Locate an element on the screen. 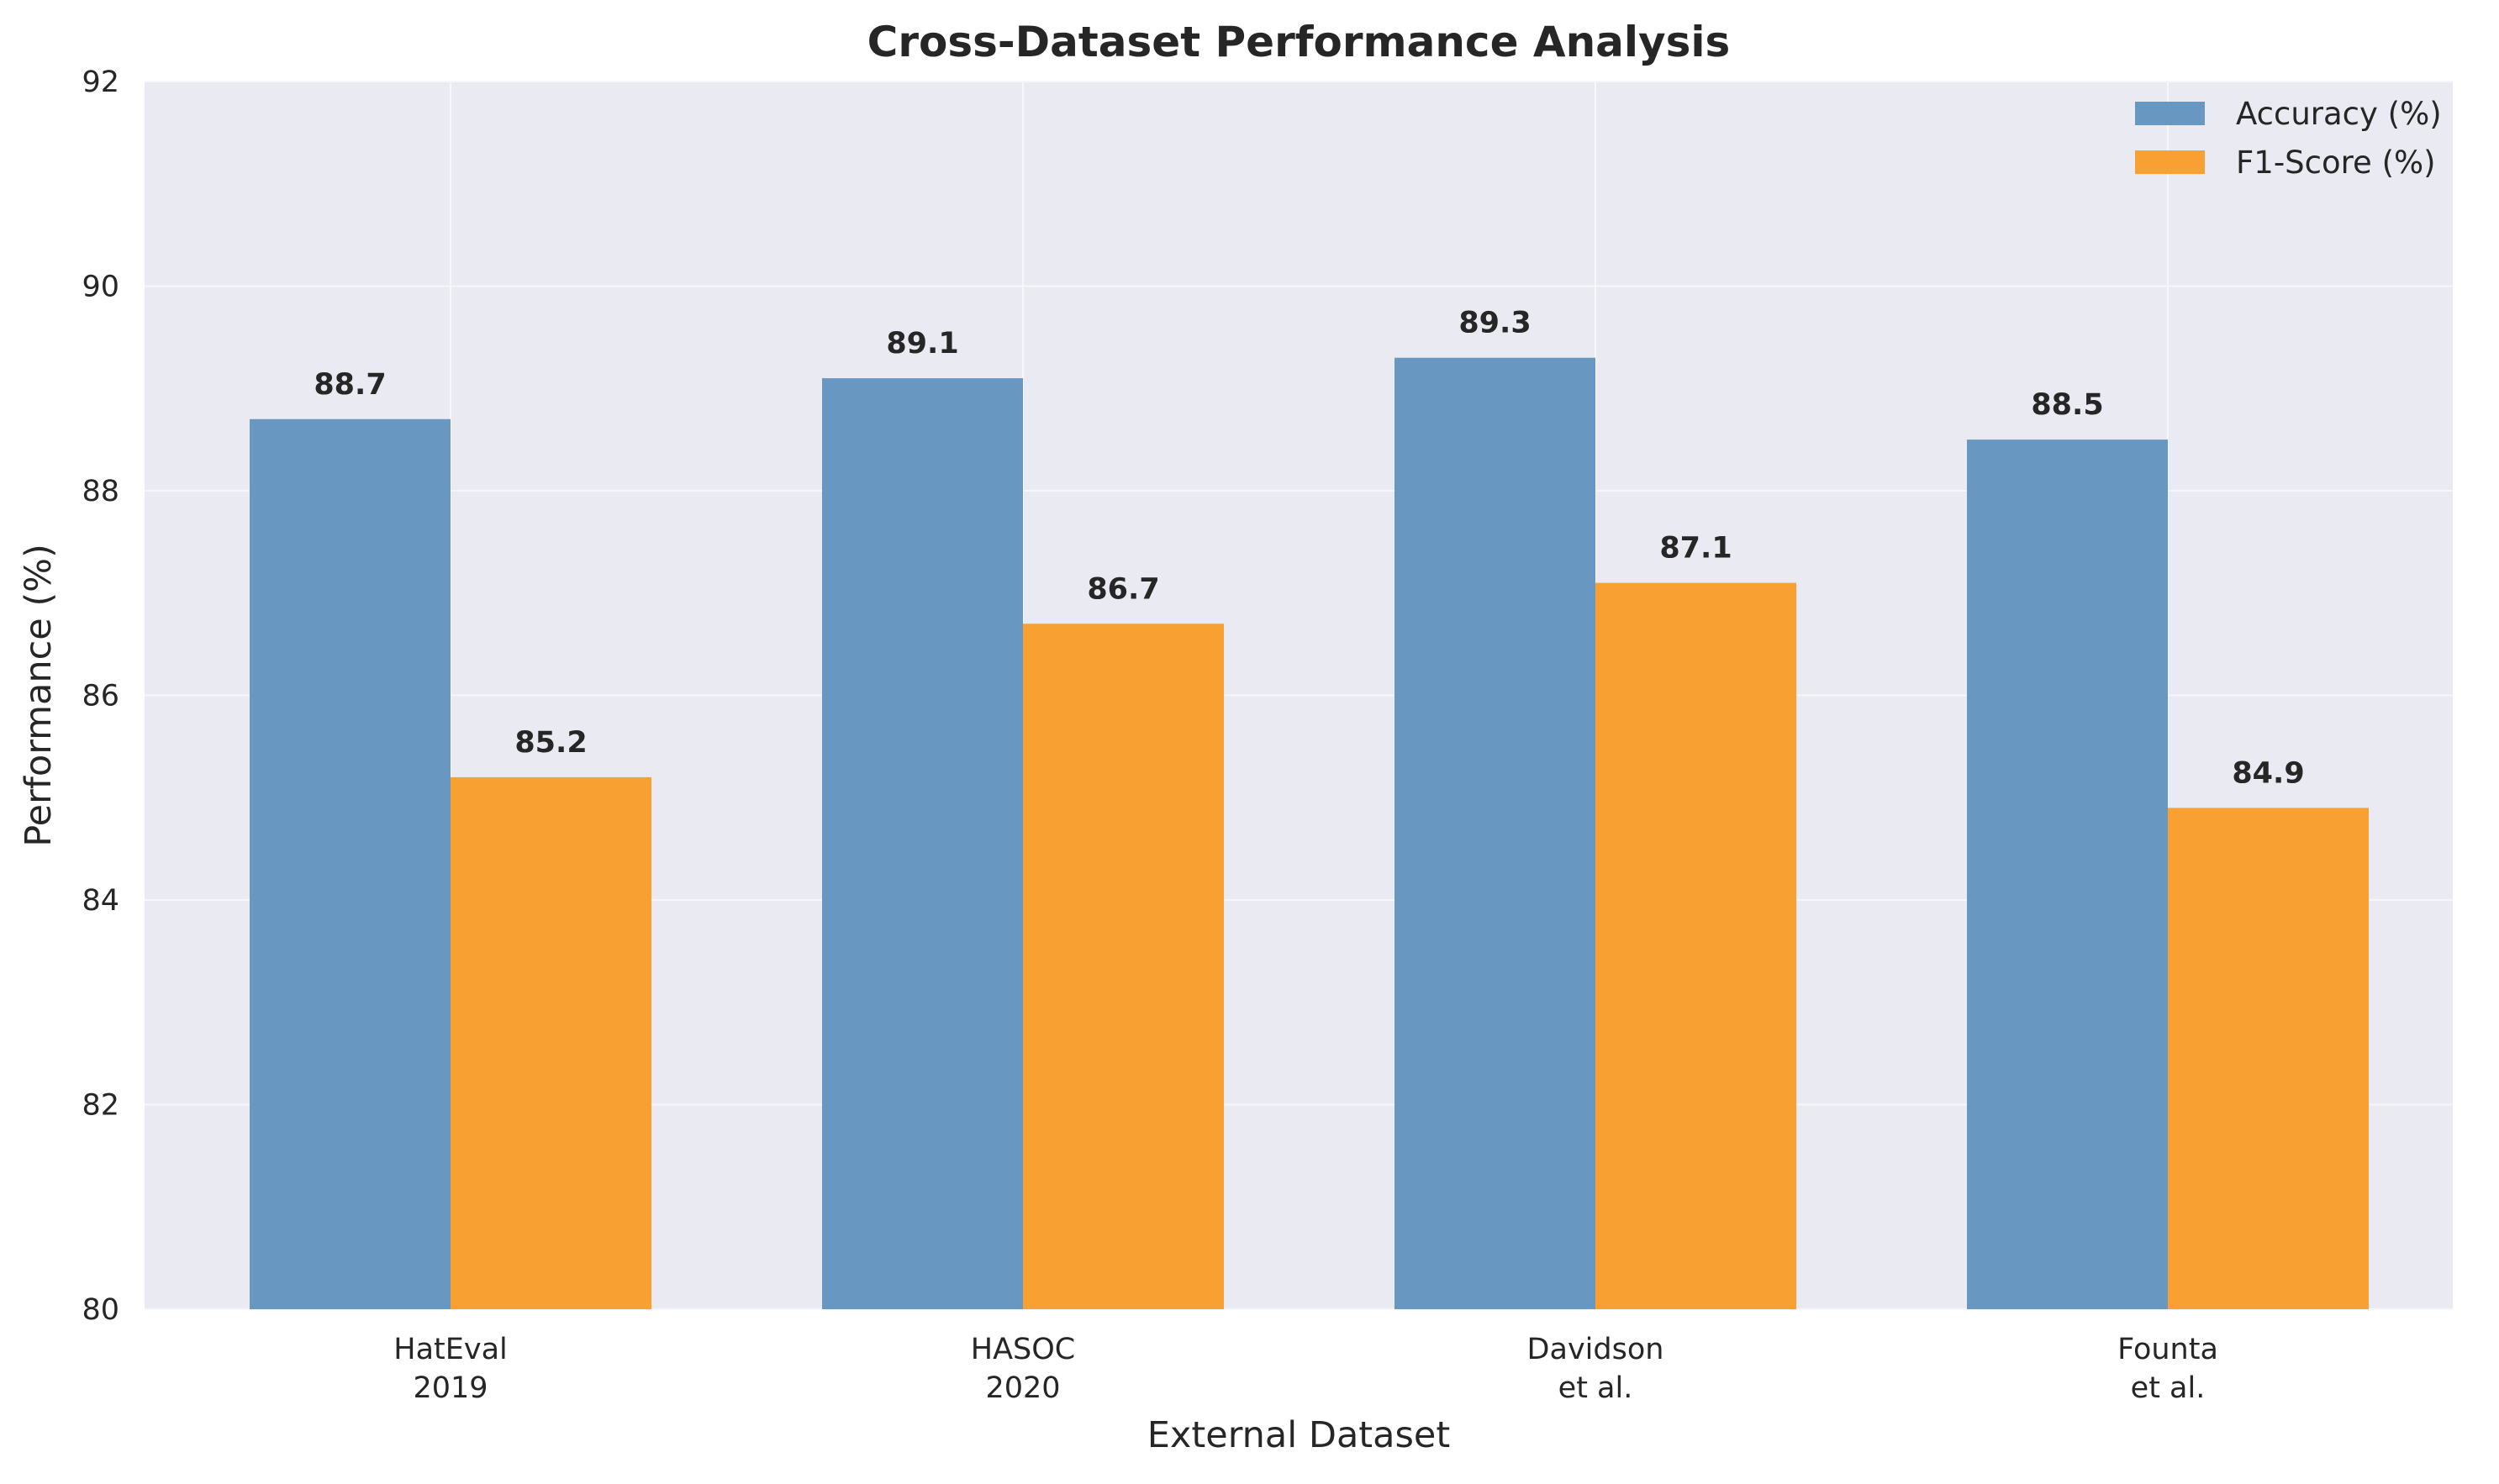 The width and height of the screenshot is (2499, 1484). f1-score-data-label: 86.7 is located at coordinates (1123, 589).